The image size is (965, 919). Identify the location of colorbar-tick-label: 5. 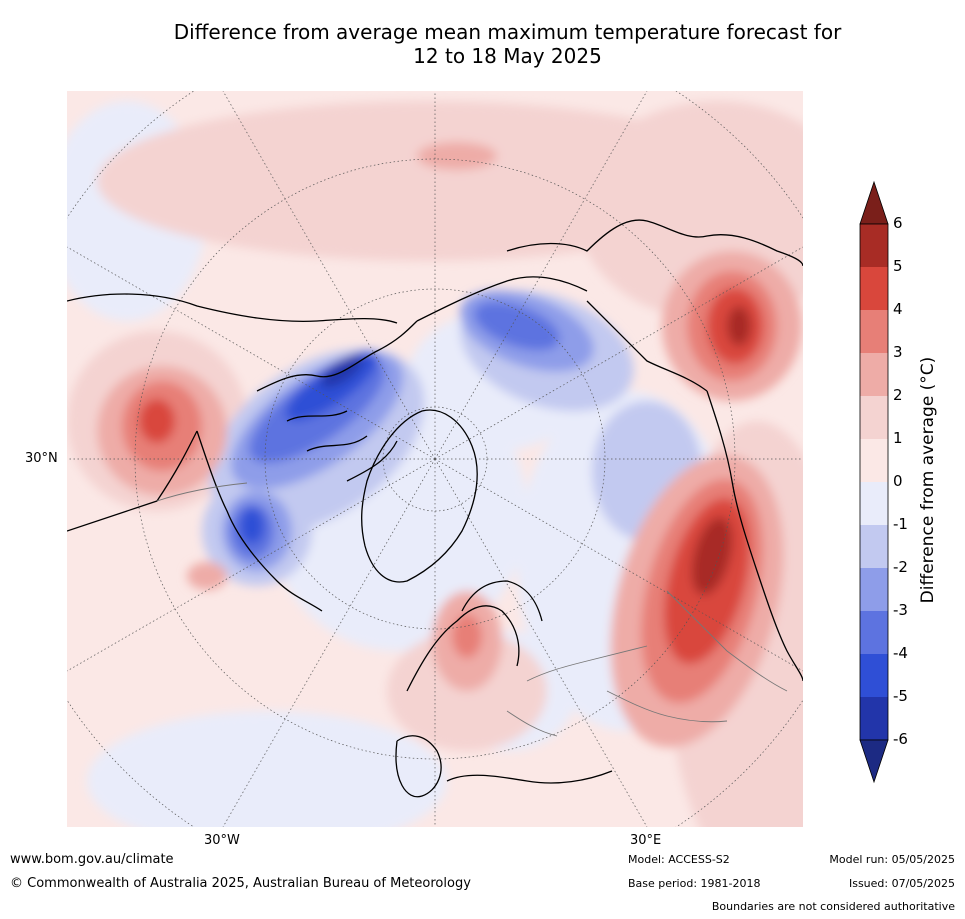
(898, 266).